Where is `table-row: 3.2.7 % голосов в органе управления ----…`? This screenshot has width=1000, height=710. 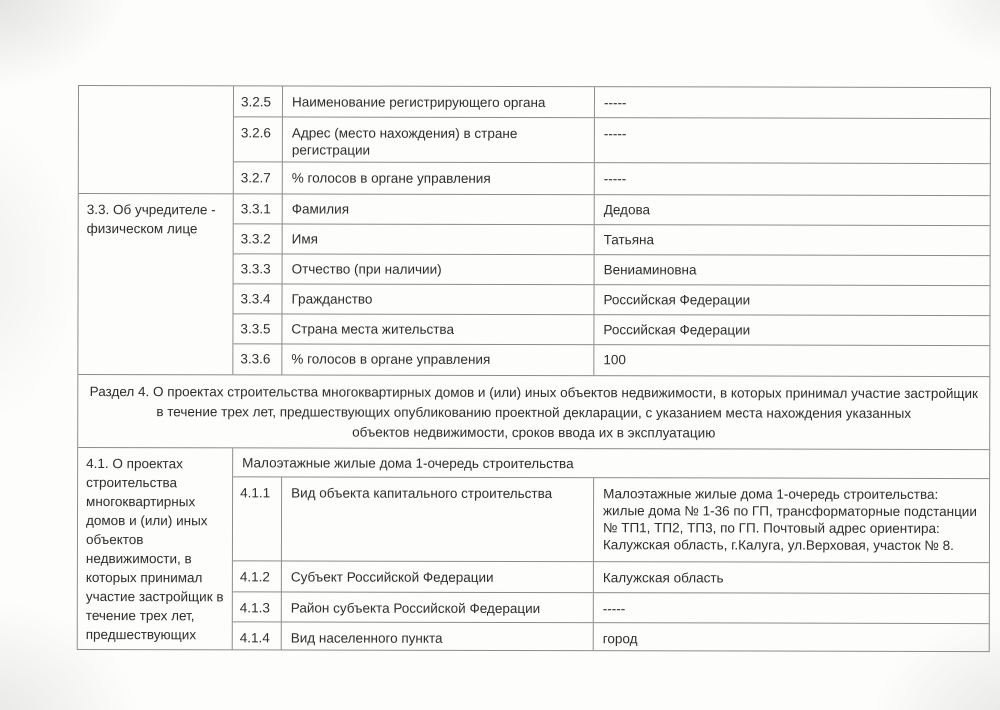
table-row: 3.2.7 % голосов в органе управления ----… is located at coordinates (611, 178).